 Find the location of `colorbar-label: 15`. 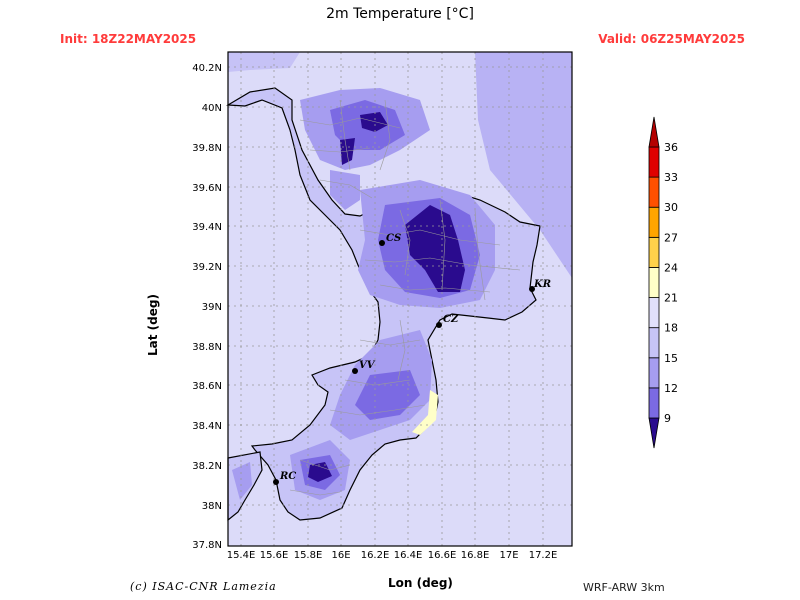

colorbar-label: 15 is located at coordinates (671, 358).